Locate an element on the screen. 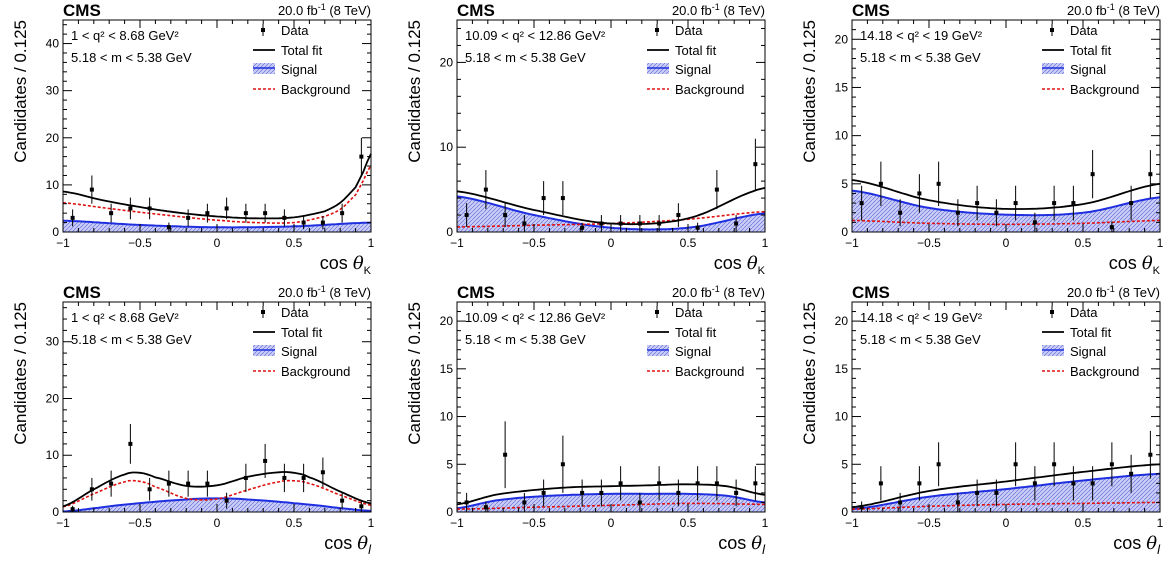 The height and width of the screenshot is (561, 1167). x-tick-label: 1 is located at coordinates (1160, 243).